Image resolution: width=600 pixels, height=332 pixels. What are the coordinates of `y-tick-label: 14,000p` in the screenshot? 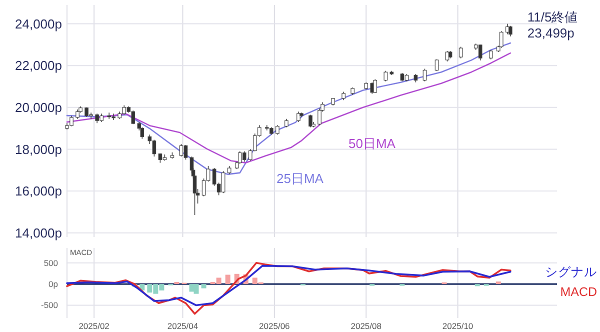 It's located at (38, 232).